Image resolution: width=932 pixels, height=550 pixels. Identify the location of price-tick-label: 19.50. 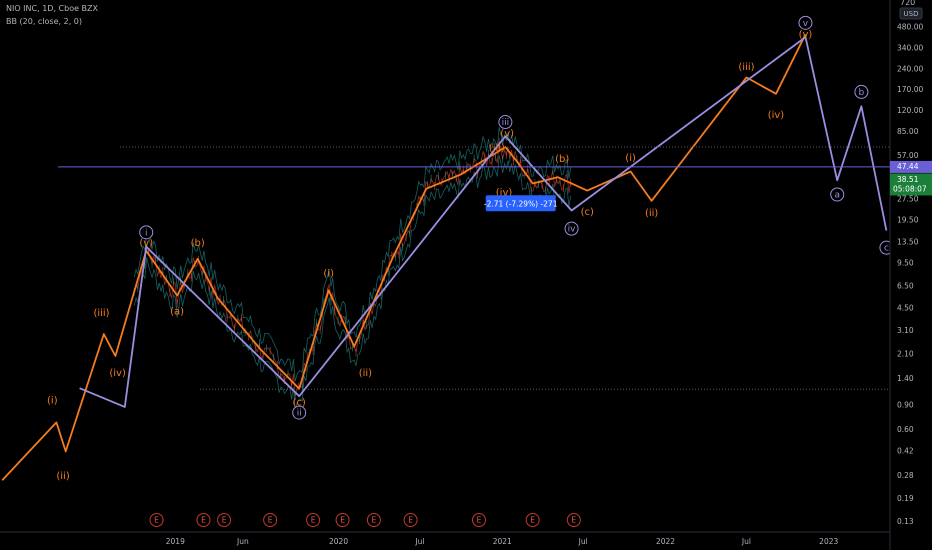
(908, 219).